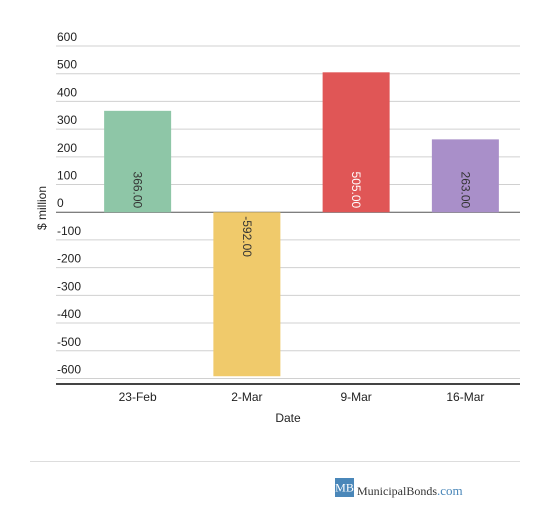  Describe the element at coordinates (355, 397) in the screenshot. I see `x-tick-label: 9-Mar` at that location.